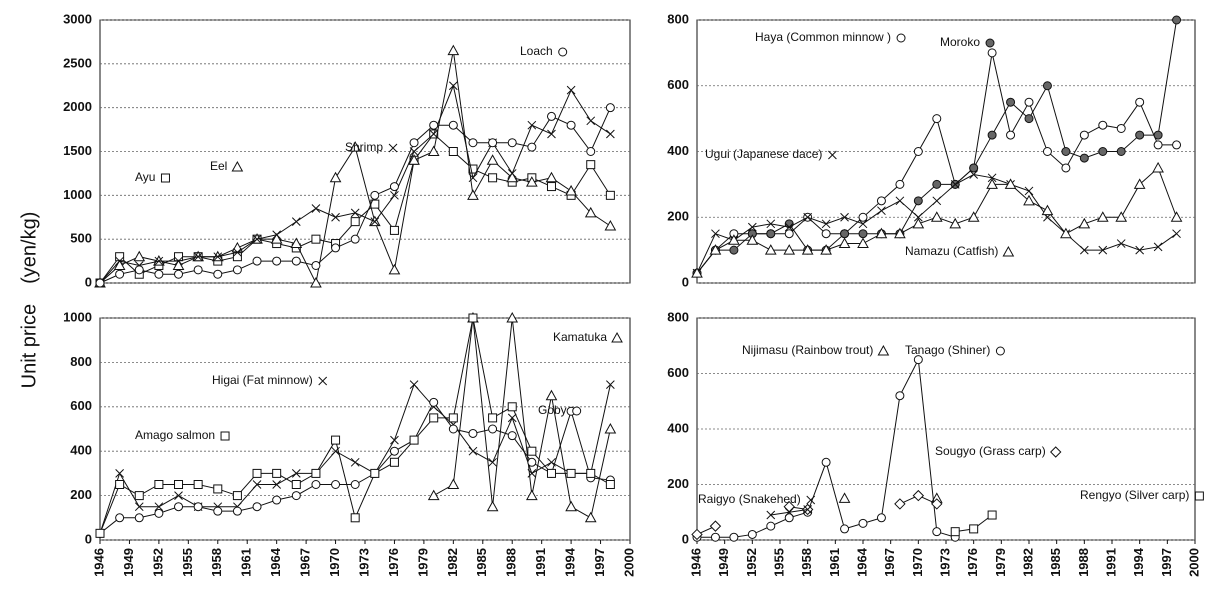 This screenshot has width=1208, height=601. I want to click on y-axis-label: Unit price (yen/kg), so click(29, 300).